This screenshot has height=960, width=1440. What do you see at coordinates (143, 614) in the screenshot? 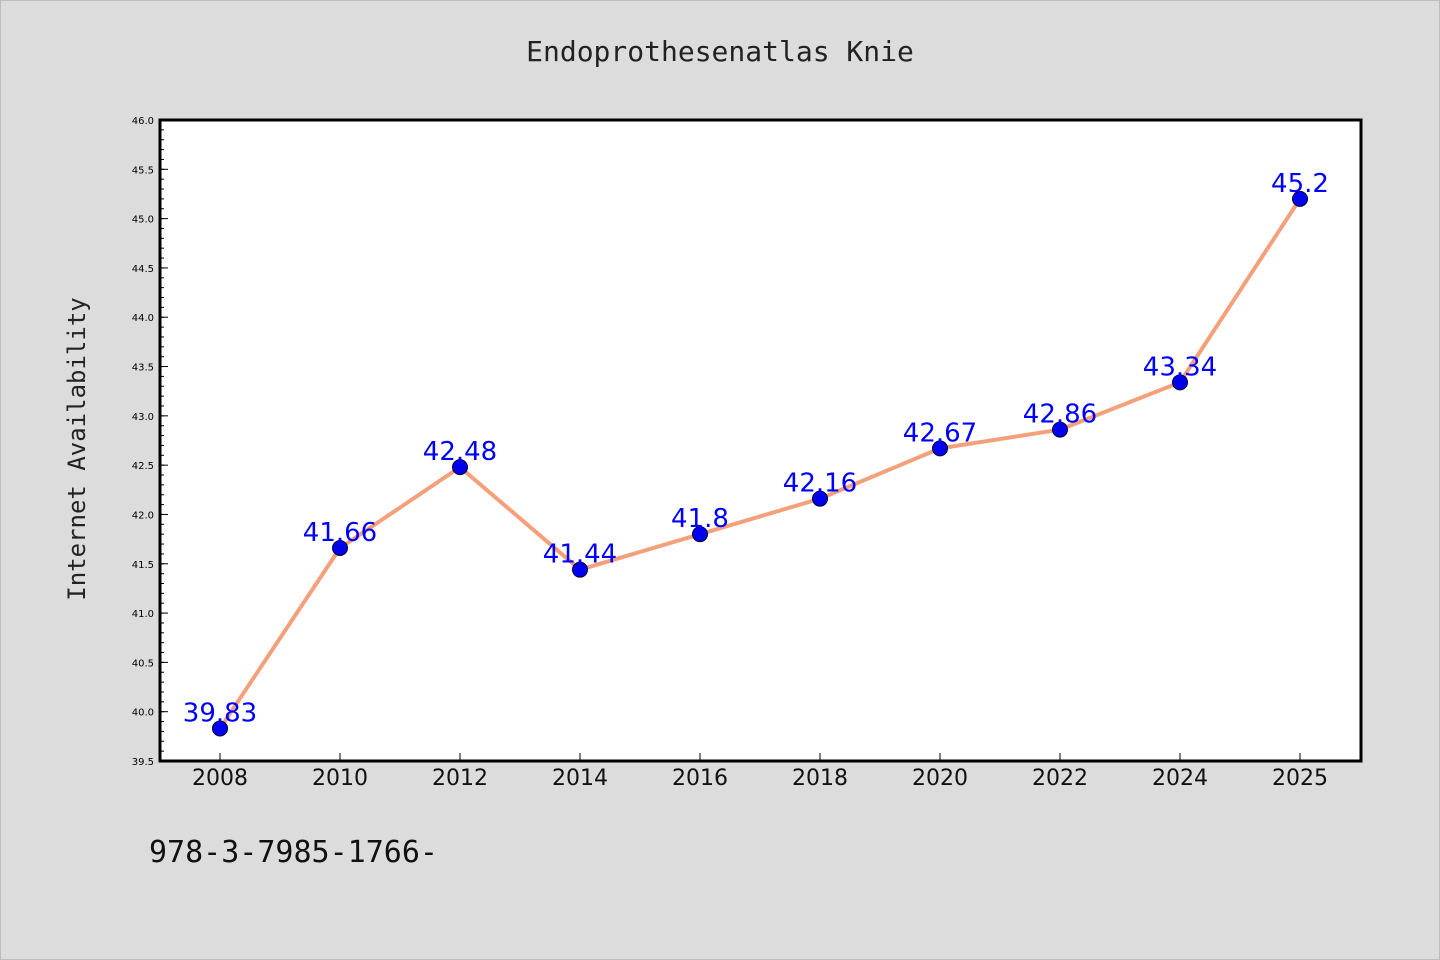
I see `y-tick-label: 41.0` at bounding box center [143, 614].